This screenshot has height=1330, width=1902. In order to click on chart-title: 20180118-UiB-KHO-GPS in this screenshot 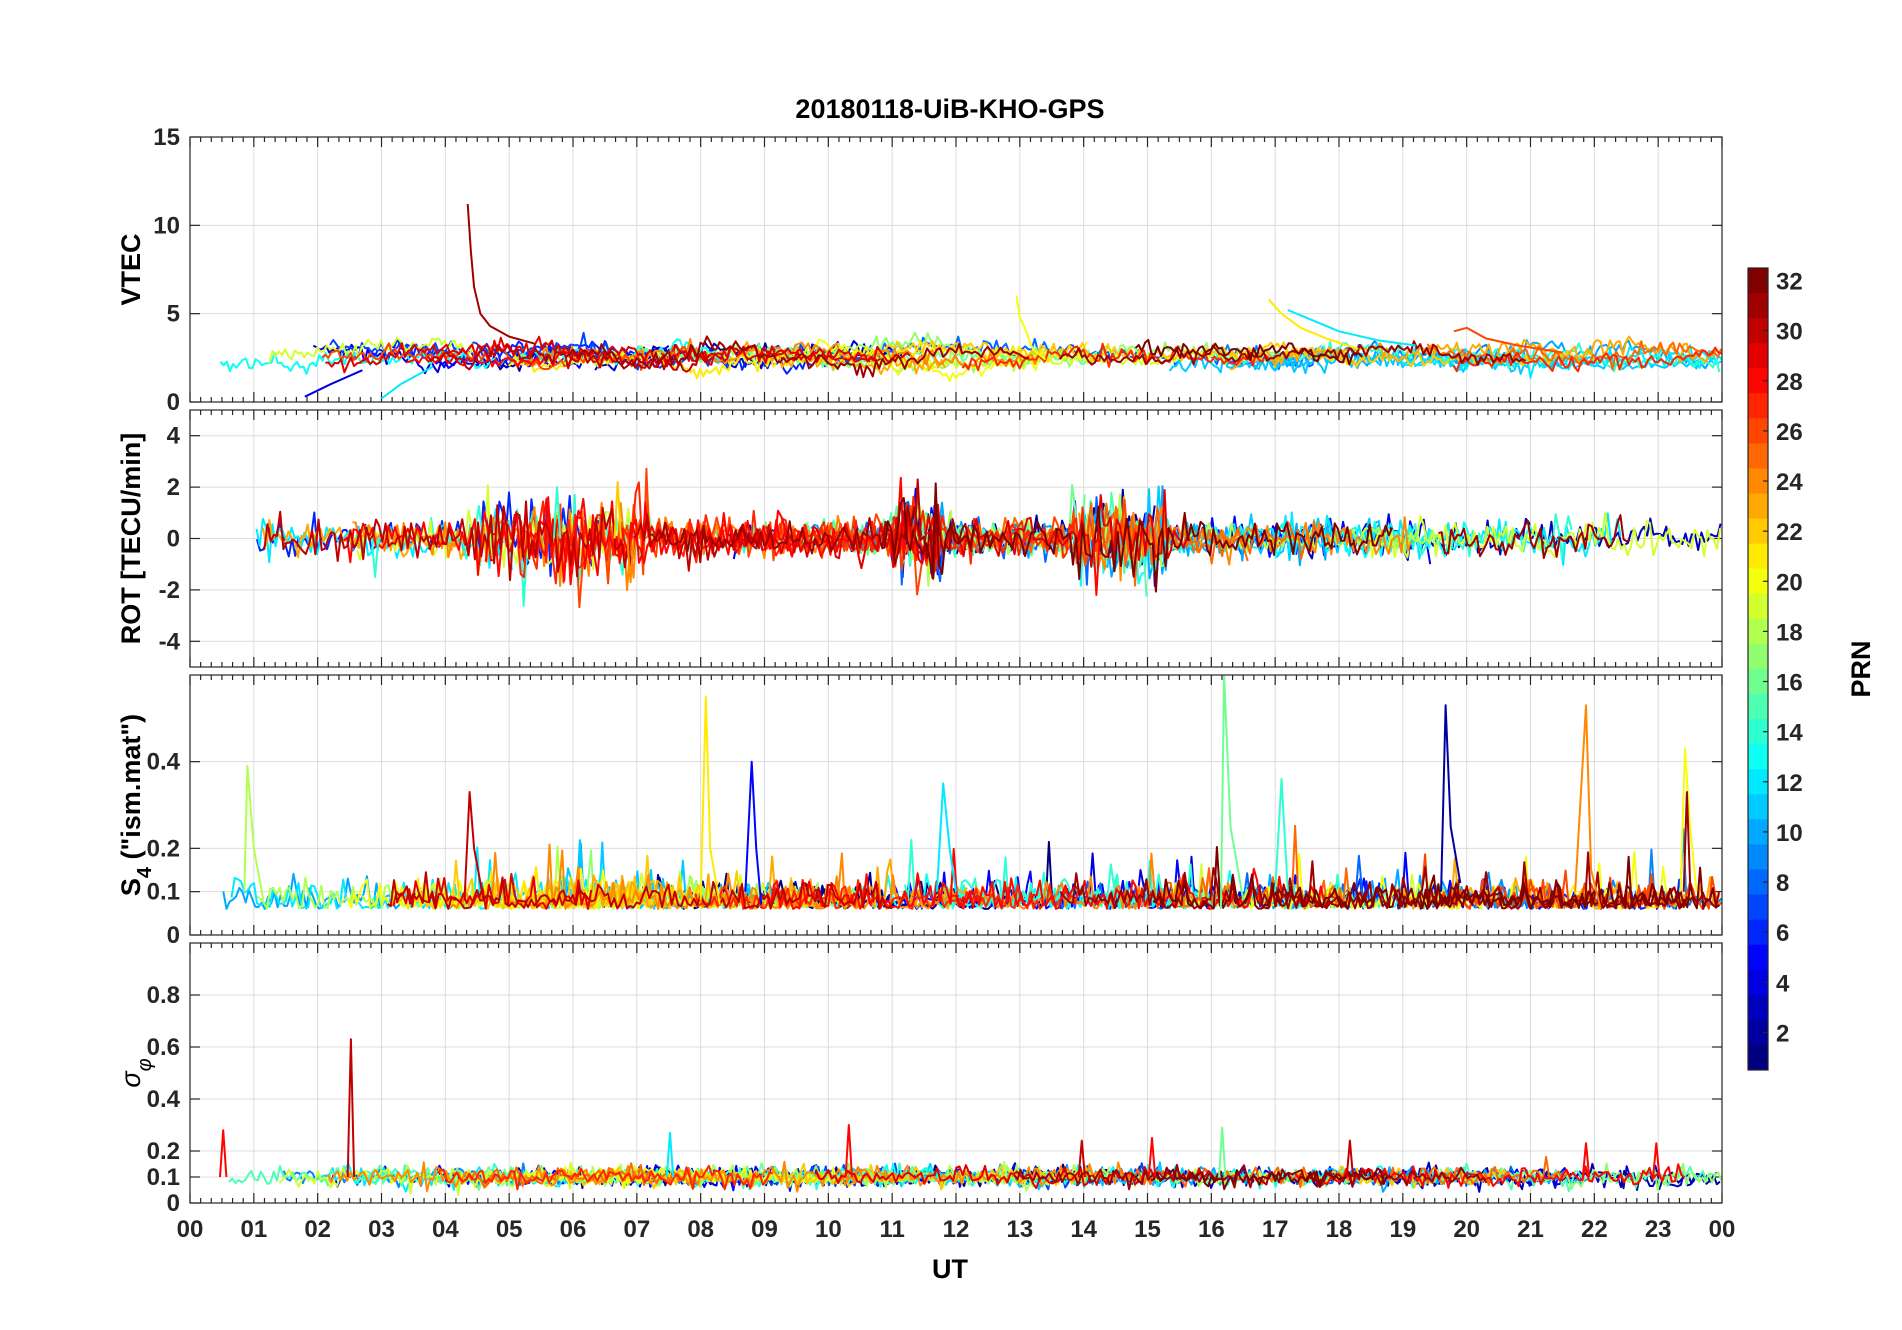, I will do `click(949, 109)`.